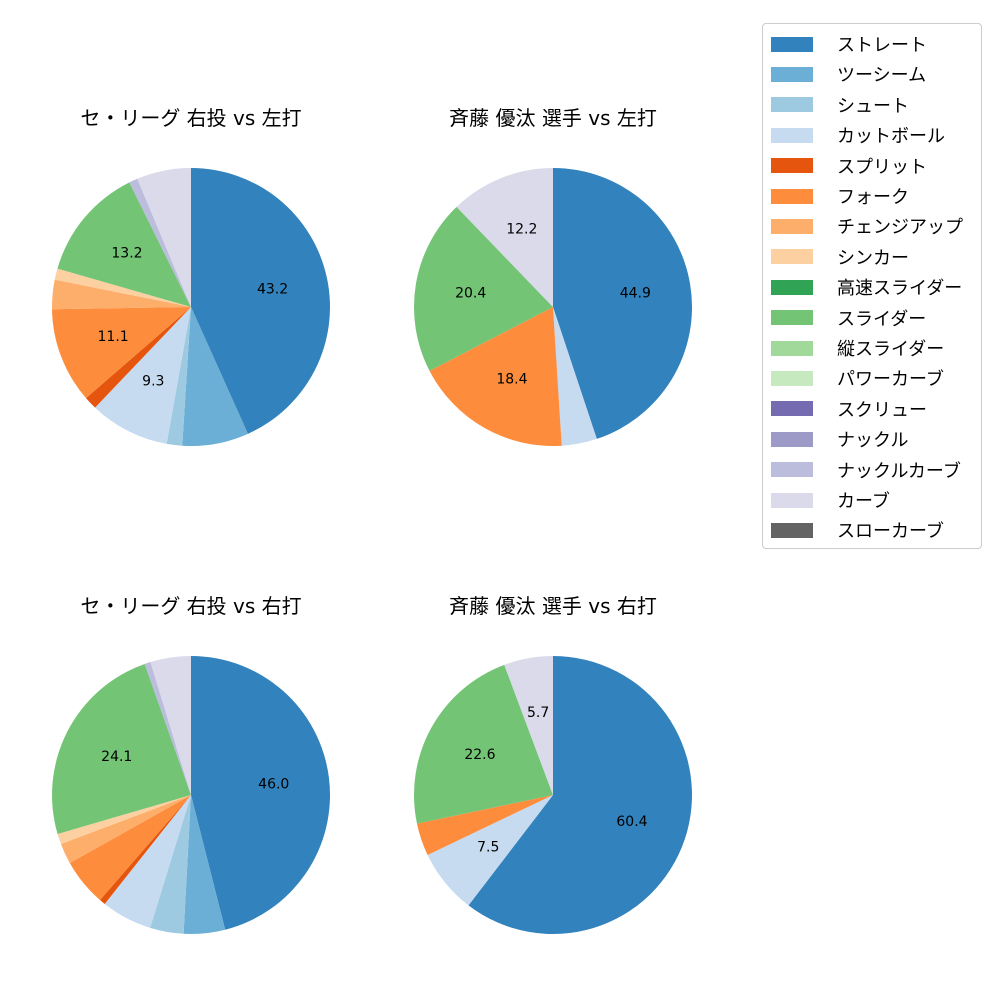 The height and width of the screenshot is (1000, 1000). Describe the element at coordinates (470, 293) in the screenshot. I see `pie-value-label: 20.4` at that location.